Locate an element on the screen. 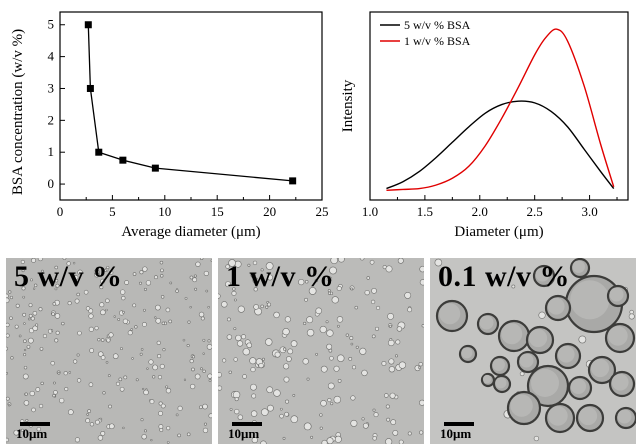 The height and width of the screenshot is (444, 636). scale-bar is located at coordinates (35, 424).